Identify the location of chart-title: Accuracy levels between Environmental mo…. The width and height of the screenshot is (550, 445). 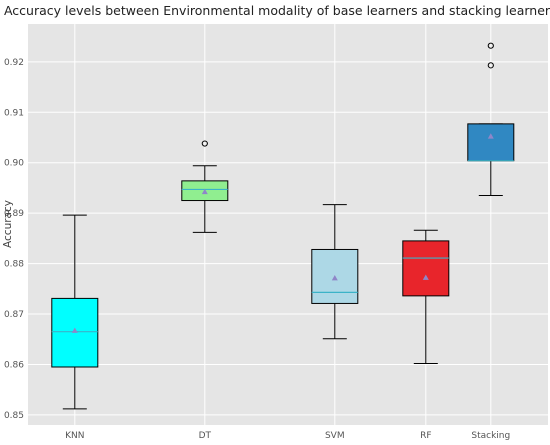
(277, 10).